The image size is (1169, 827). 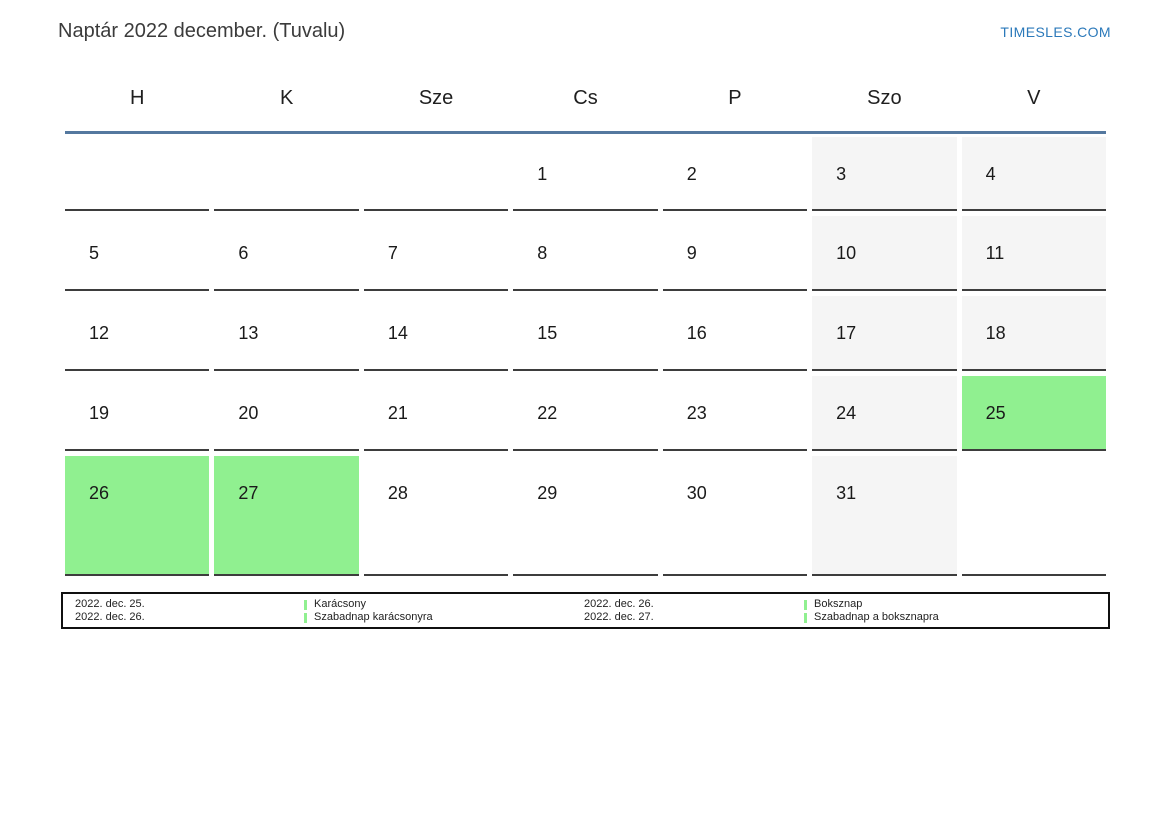 What do you see at coordinates (1055, 32) in the screenshot?
I see `site-link: TIMESLES.COM` at bounding box center [1055, 32].